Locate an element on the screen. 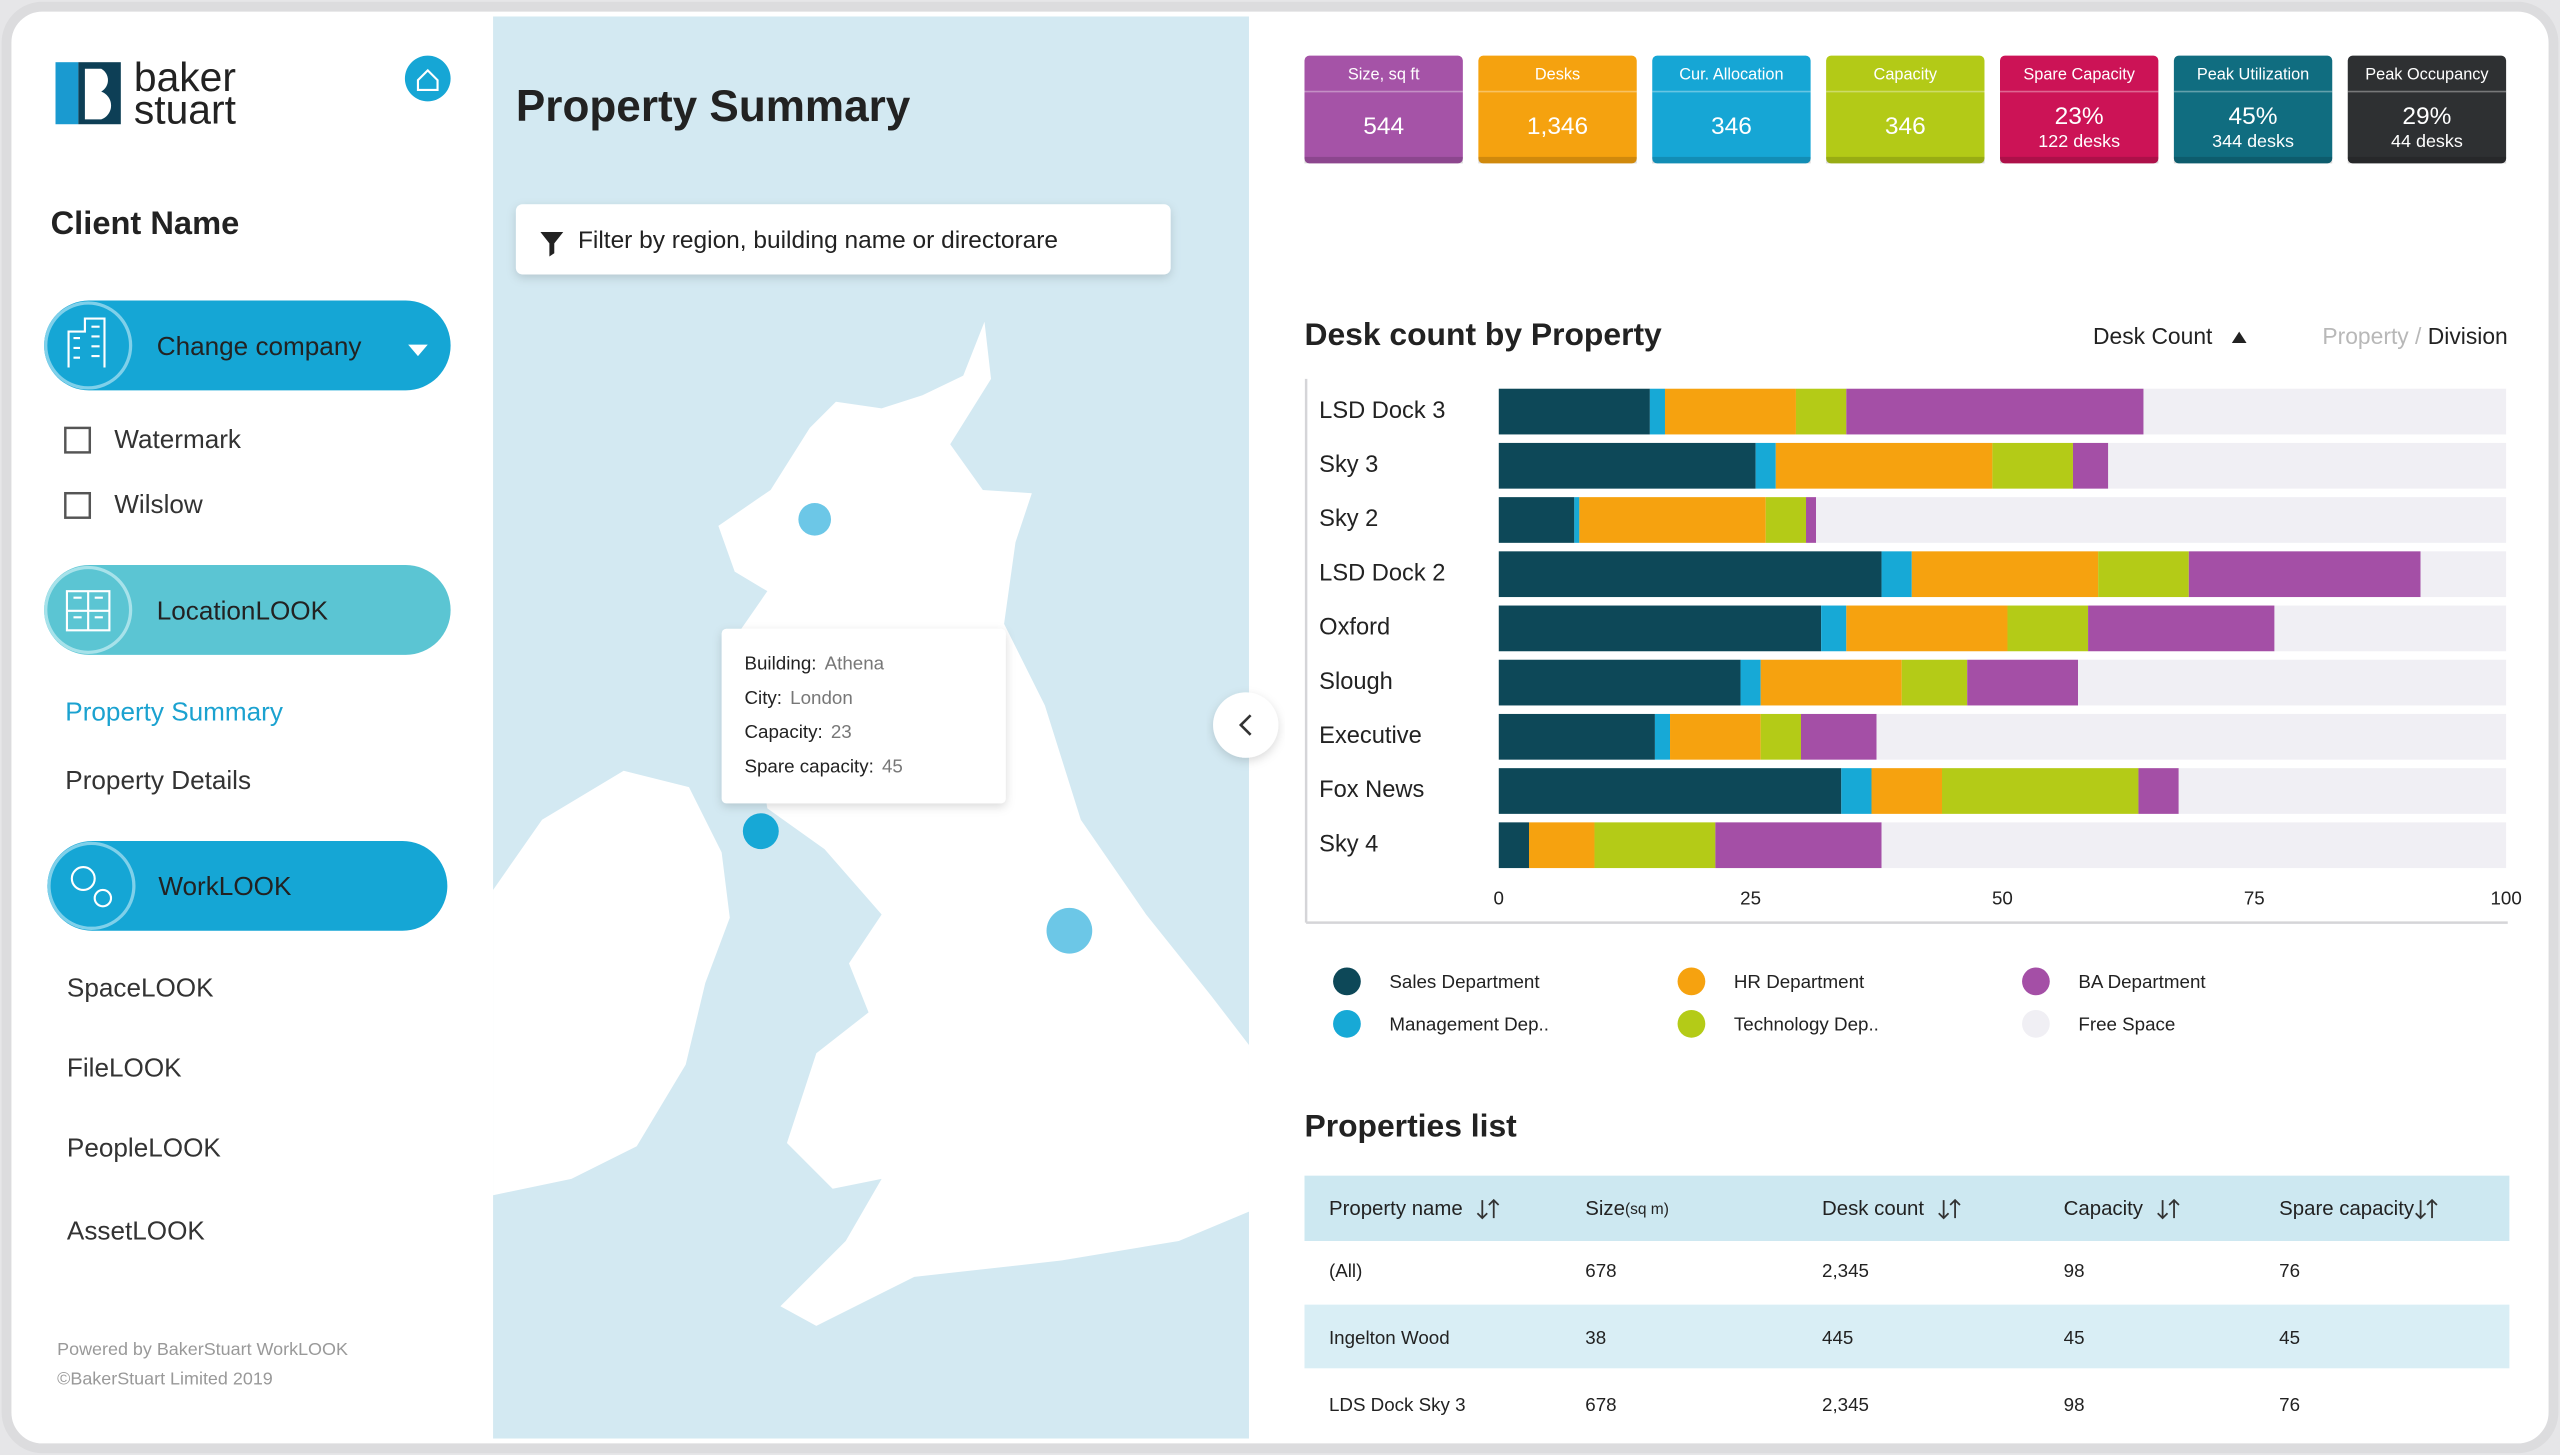 This screenshot has height=1455, width=2560. table-header is located at coordinates (1907, 1208).